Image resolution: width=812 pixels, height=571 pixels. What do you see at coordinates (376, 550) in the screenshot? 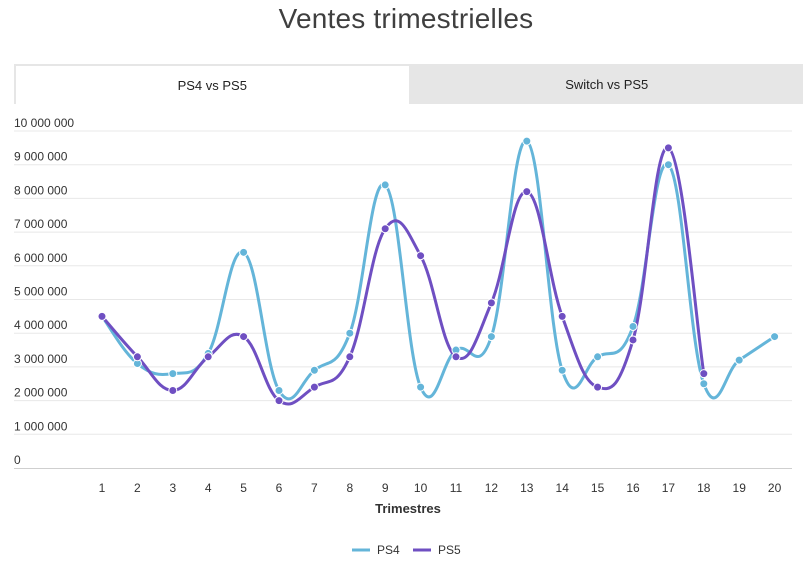
I see `legend-item-ps4: PS4` at bounding box center [376, 550].